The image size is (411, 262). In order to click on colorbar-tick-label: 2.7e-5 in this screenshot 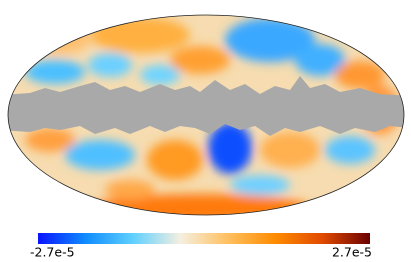, I will do `click(352, 252)`.